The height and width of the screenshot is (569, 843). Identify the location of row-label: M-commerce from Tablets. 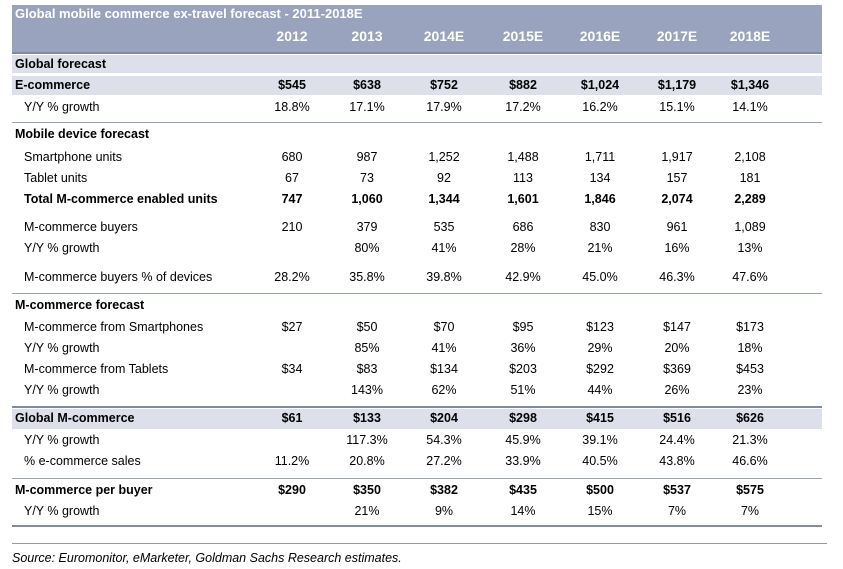
(96, 369).